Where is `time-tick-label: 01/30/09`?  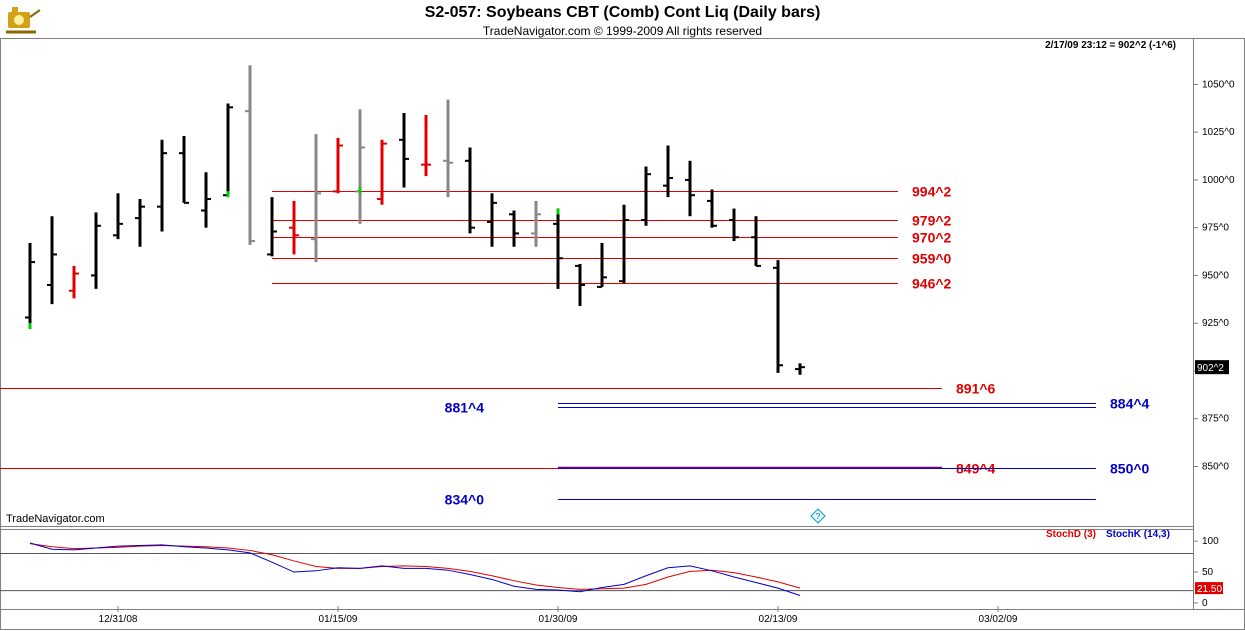
time-tick-label: 01/30/09 is located at coordinates (558, 619).